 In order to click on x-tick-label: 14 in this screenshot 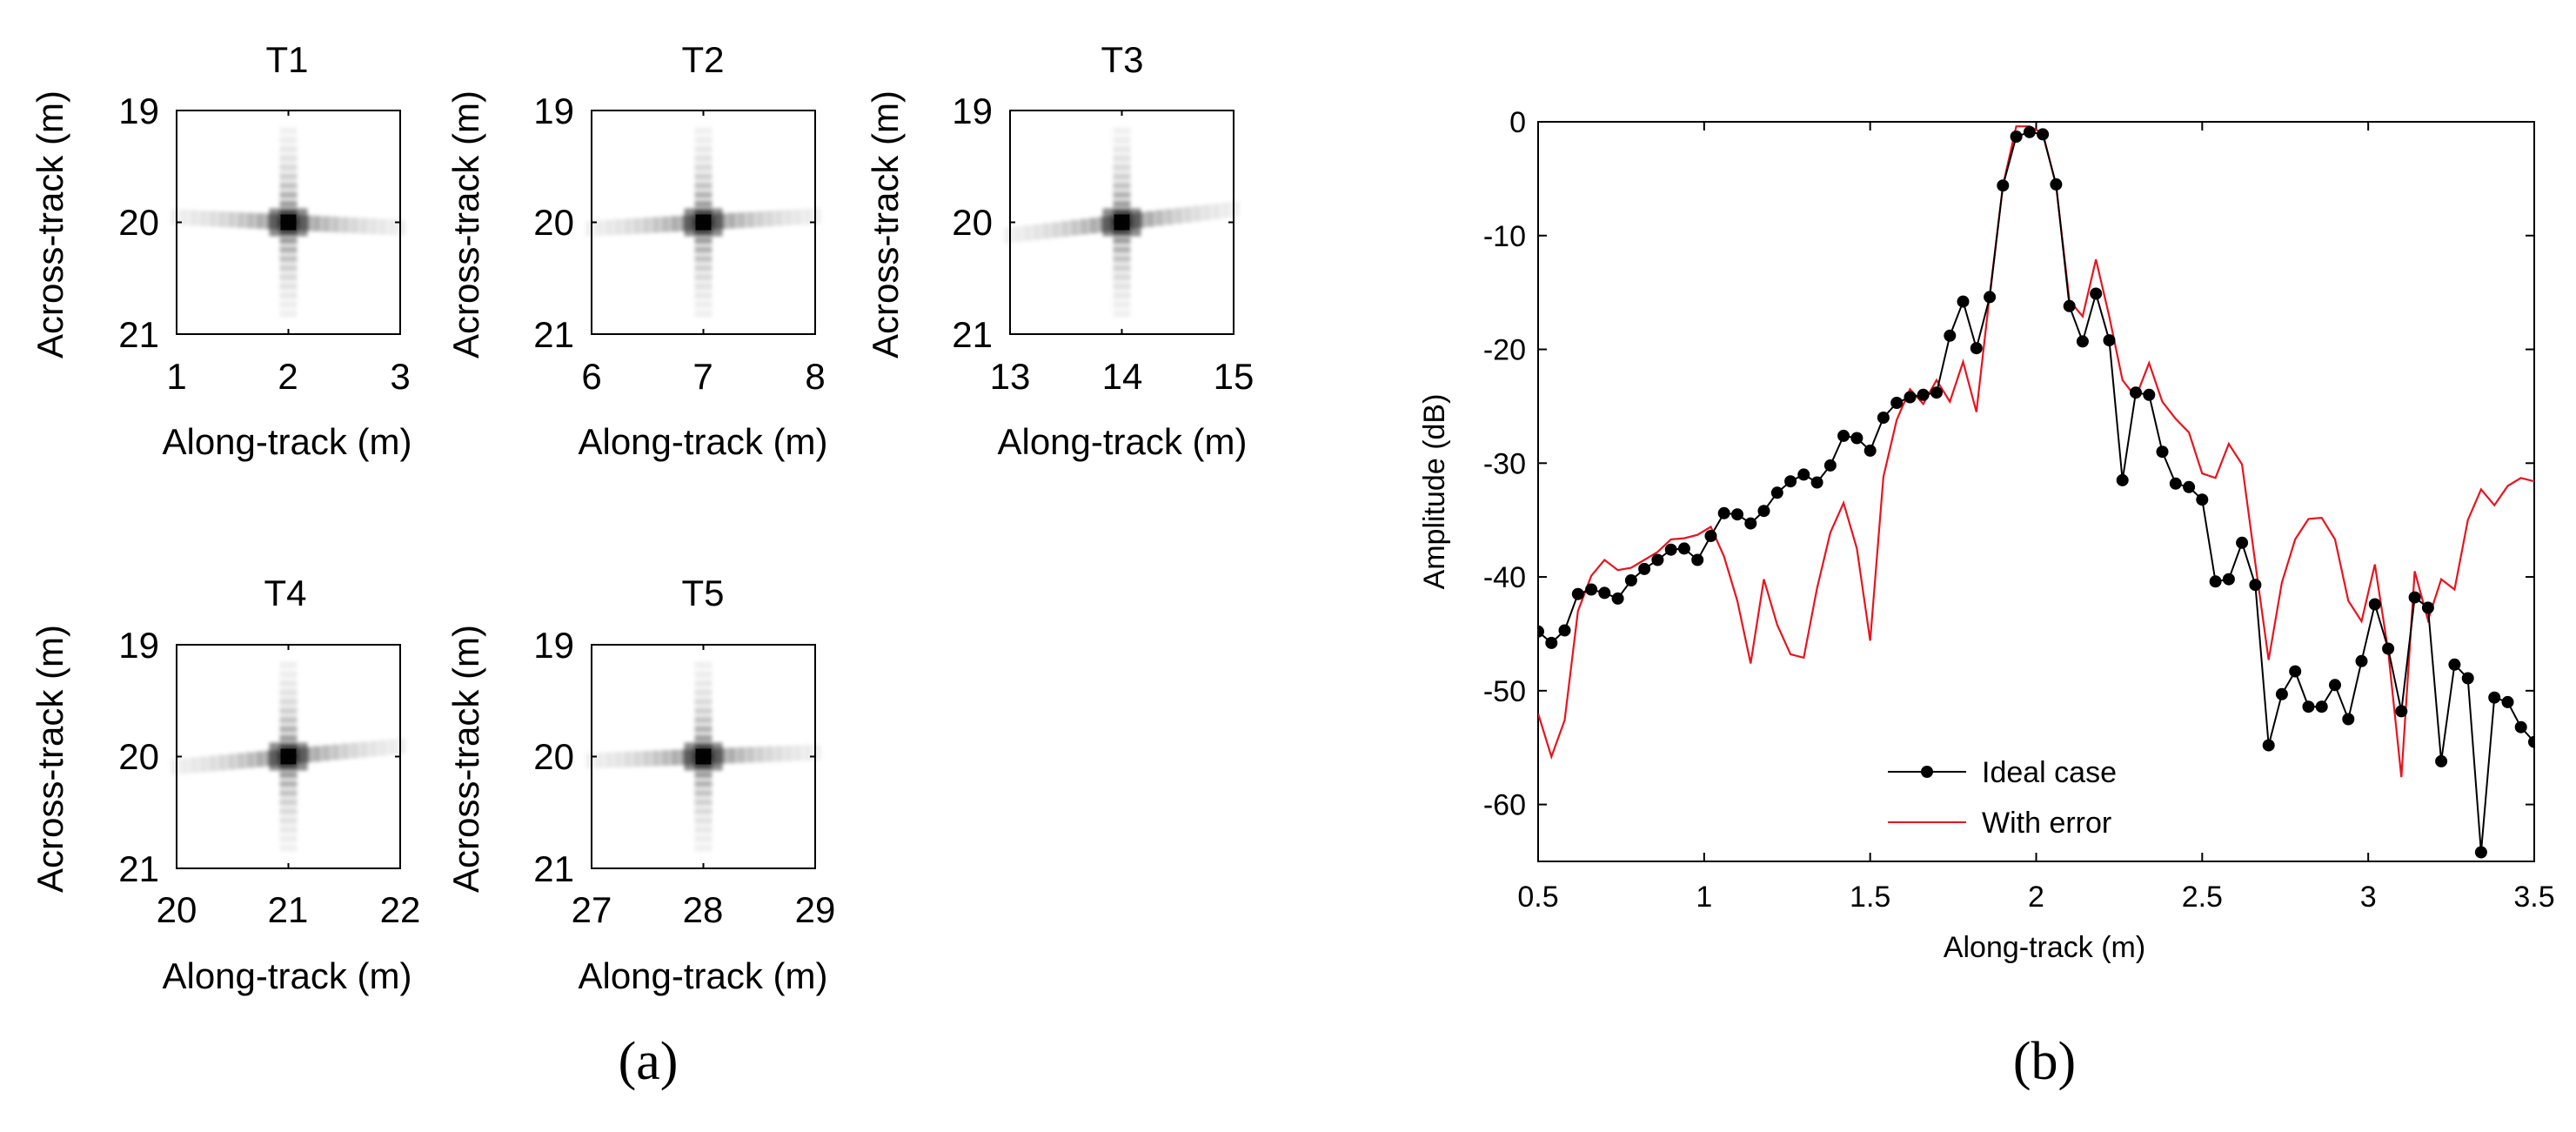, I will do `click(1122, 376)`.